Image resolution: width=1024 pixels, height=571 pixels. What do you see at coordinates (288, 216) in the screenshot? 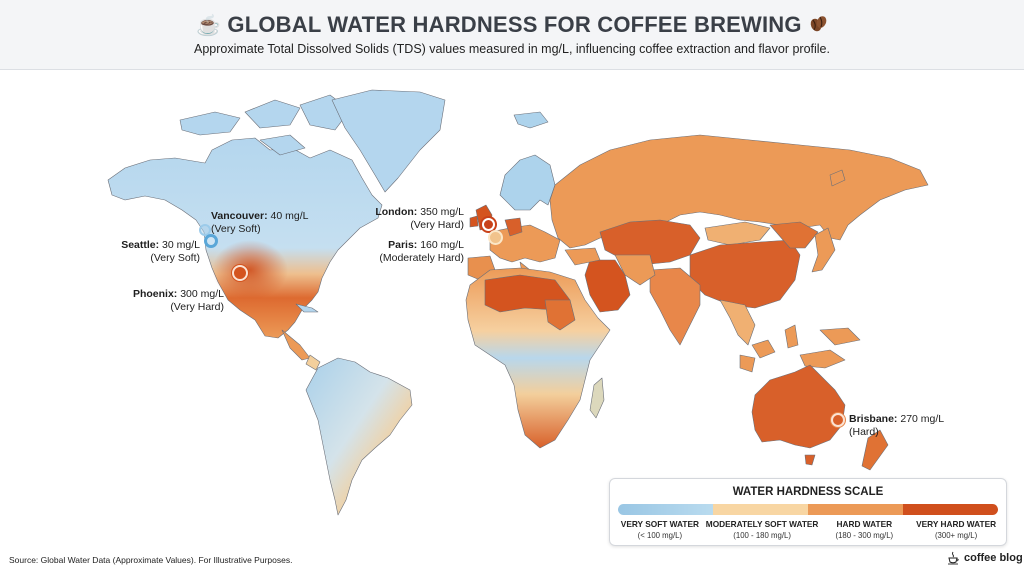
I see `city-value: 40 mg/L` at bounding box center [288, 216].